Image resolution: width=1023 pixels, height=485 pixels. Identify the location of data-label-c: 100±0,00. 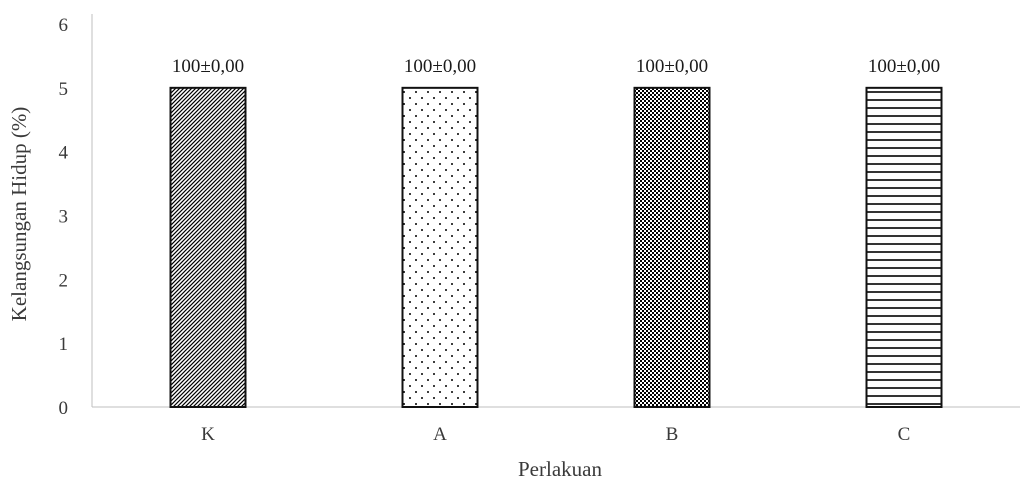
(904, 66).